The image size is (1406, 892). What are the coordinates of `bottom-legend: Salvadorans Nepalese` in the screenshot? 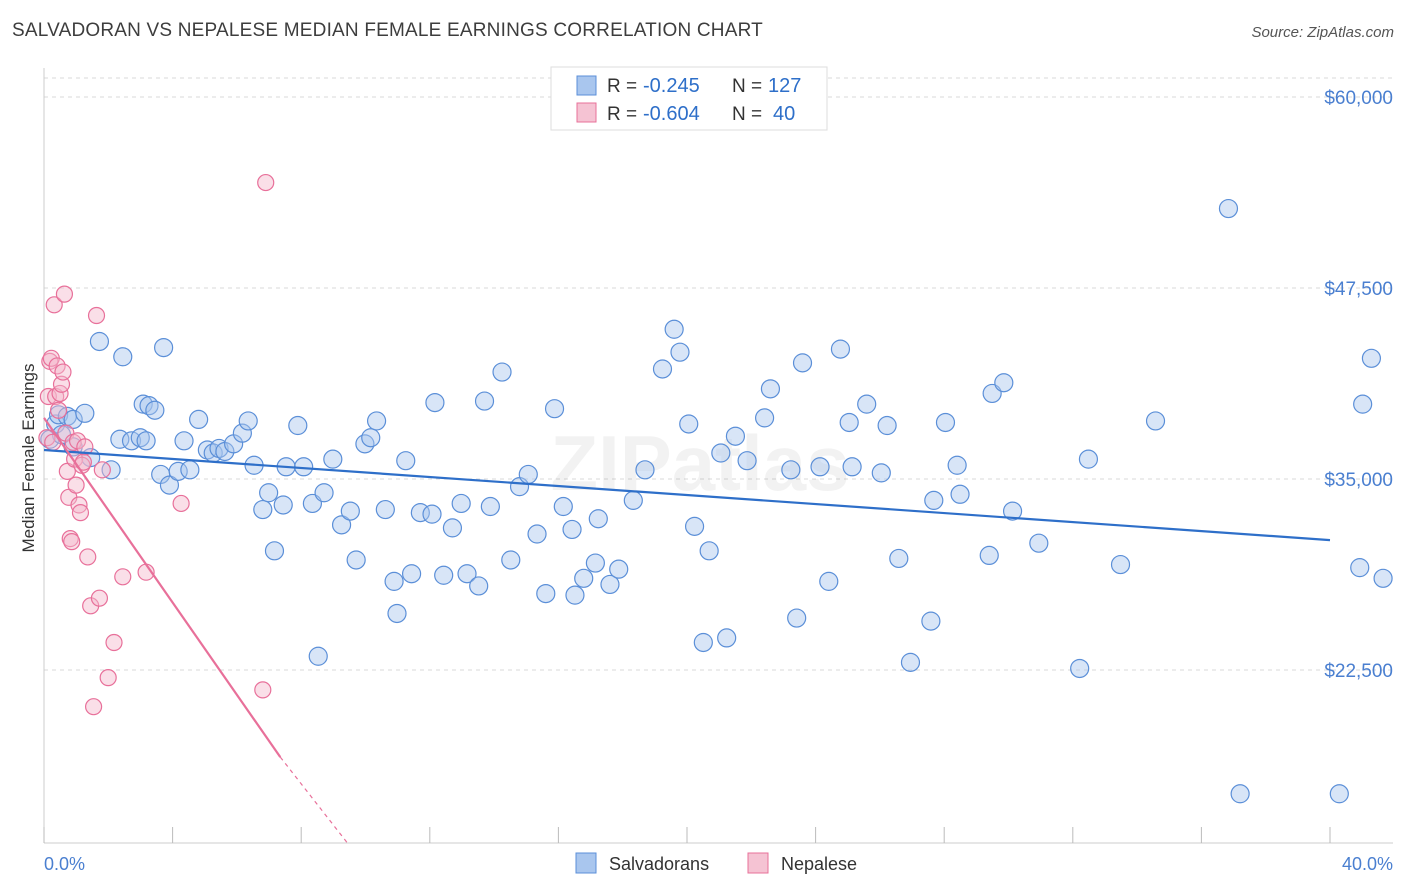 It's located at (716, 863).